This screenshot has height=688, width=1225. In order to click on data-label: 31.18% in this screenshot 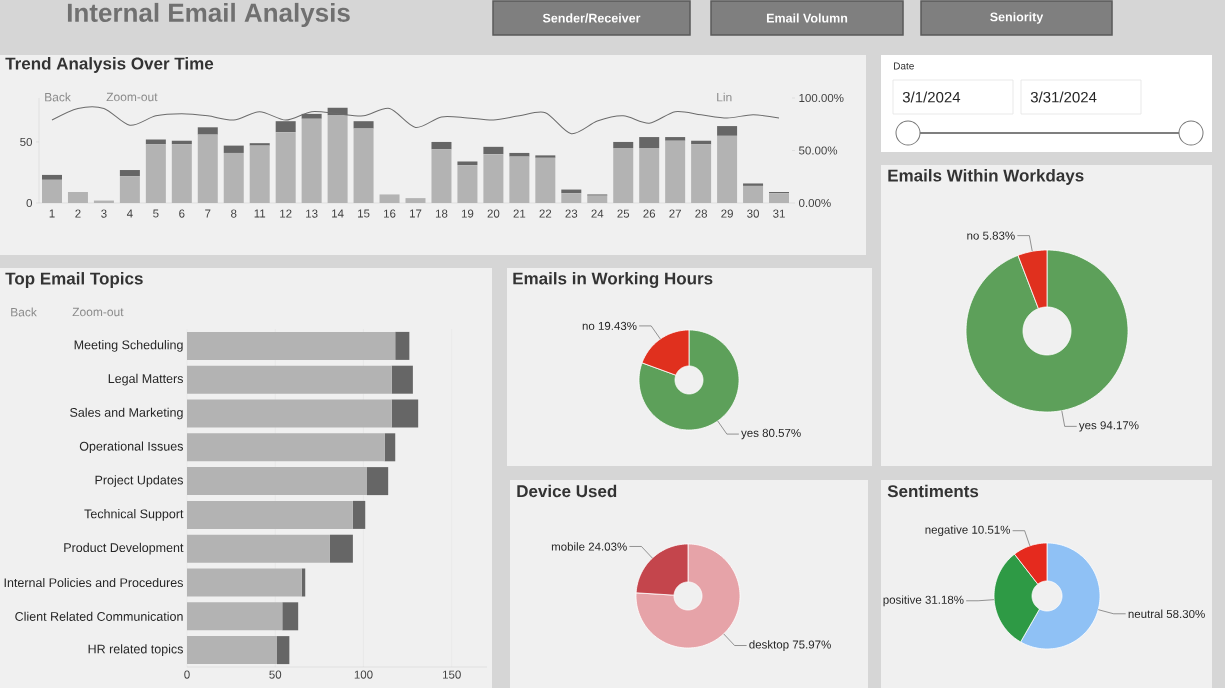, I will do `click(944, 599)`.